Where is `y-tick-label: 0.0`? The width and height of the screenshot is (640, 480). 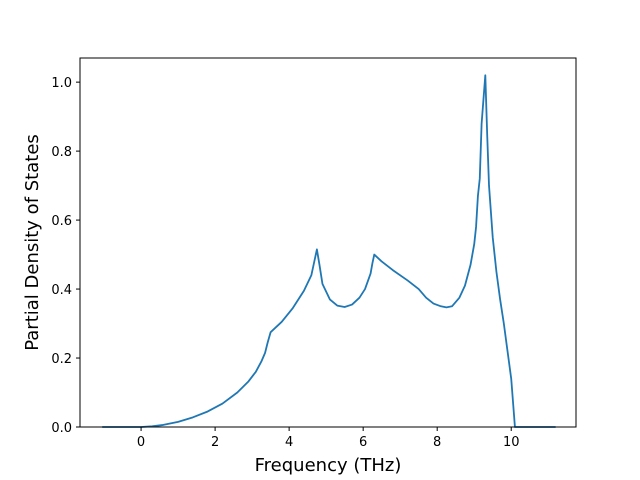 y-tick-label: 0.0 is located at coordinates (61, 428).